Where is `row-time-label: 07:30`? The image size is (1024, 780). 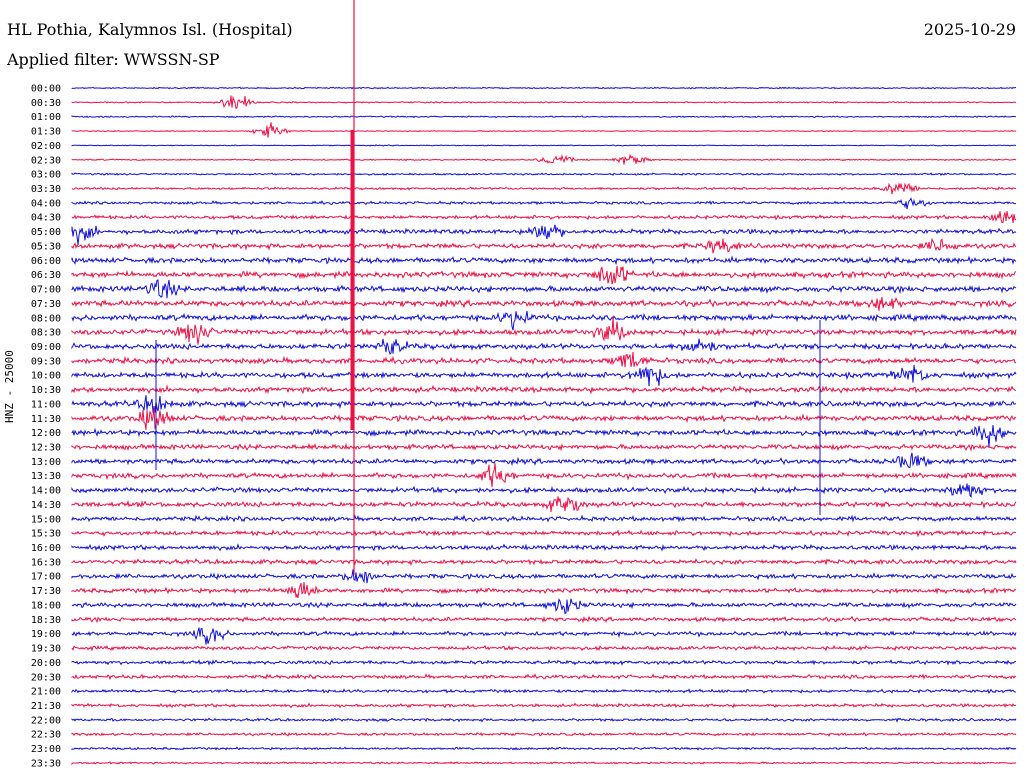 row-time-label: 07:30 is located at coordinates (46, 304).